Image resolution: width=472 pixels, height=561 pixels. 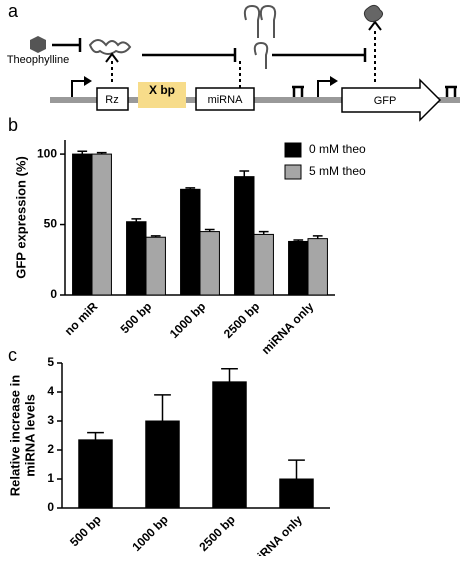 What do you see at coordinates (337, 149) in the screenshot?
I see `legend-label: 0 mM theo` at bounding box center [337, 149].